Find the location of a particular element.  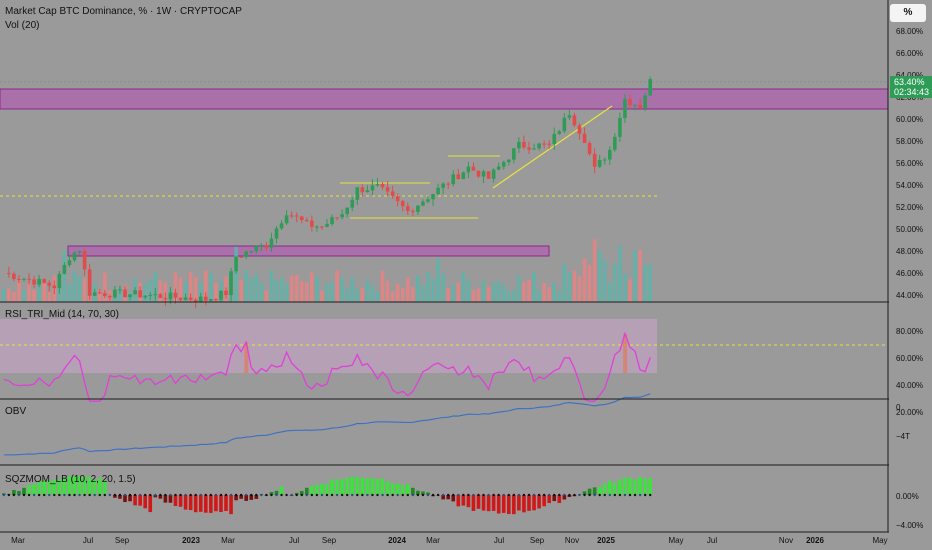

price-tick: 68.00% is located at coordinates (909, 31).